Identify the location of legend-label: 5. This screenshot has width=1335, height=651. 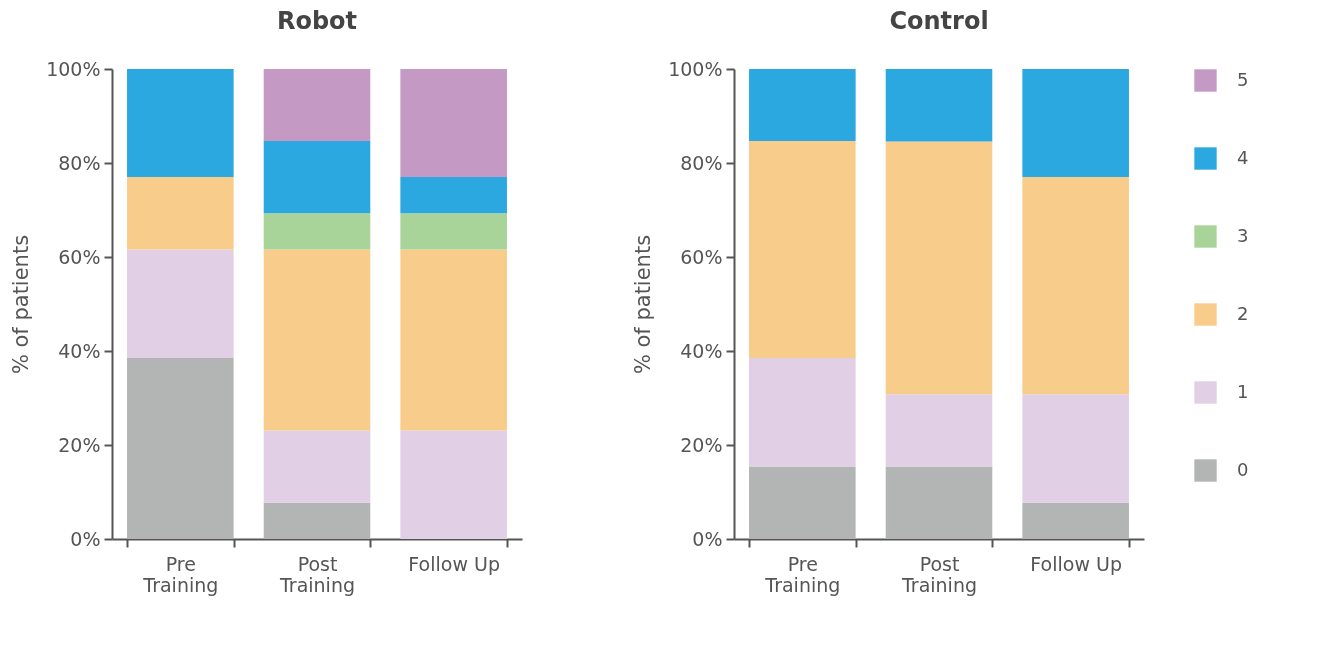
(1243, 79).